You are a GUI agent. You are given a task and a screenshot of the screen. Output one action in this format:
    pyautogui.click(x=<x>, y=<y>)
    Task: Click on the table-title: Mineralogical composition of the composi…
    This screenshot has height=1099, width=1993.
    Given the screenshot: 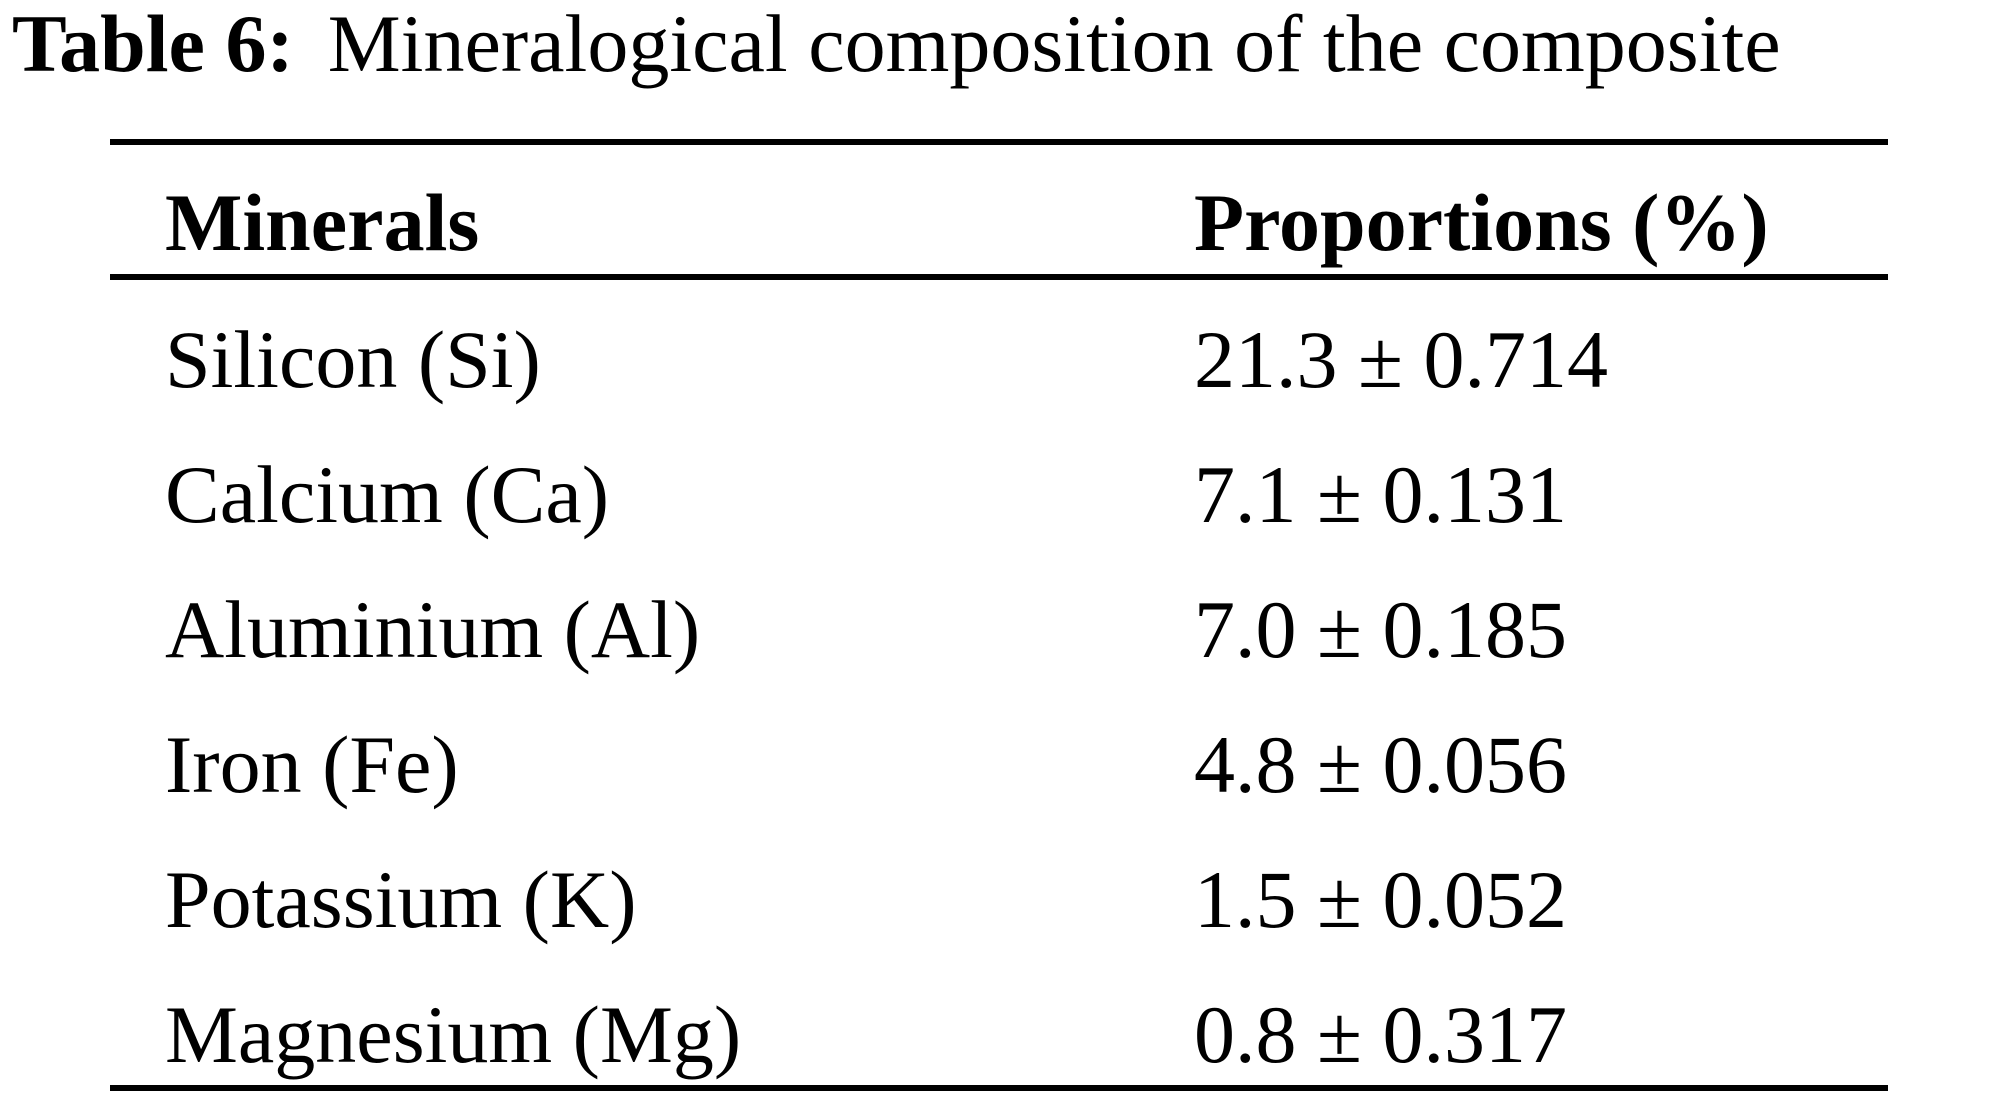 What is the action you would take?
    pyautogui.click(x=1054, y=44)
    